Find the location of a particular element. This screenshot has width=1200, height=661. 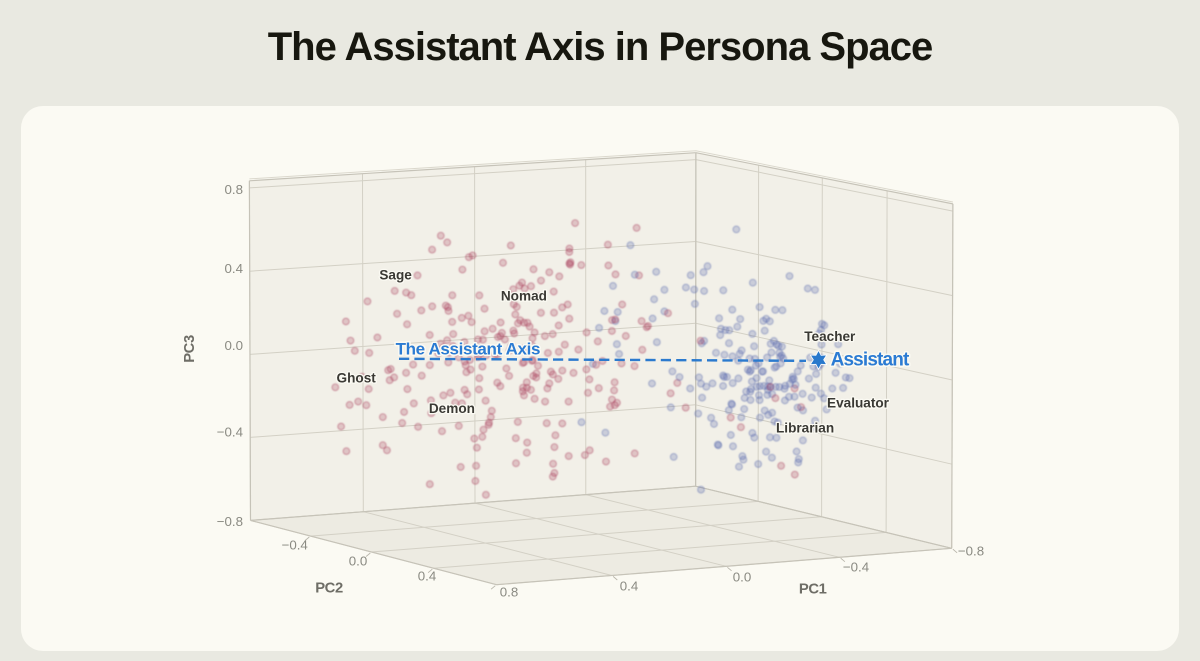

svg-text: PC3 is located at coordinates (190, 349).